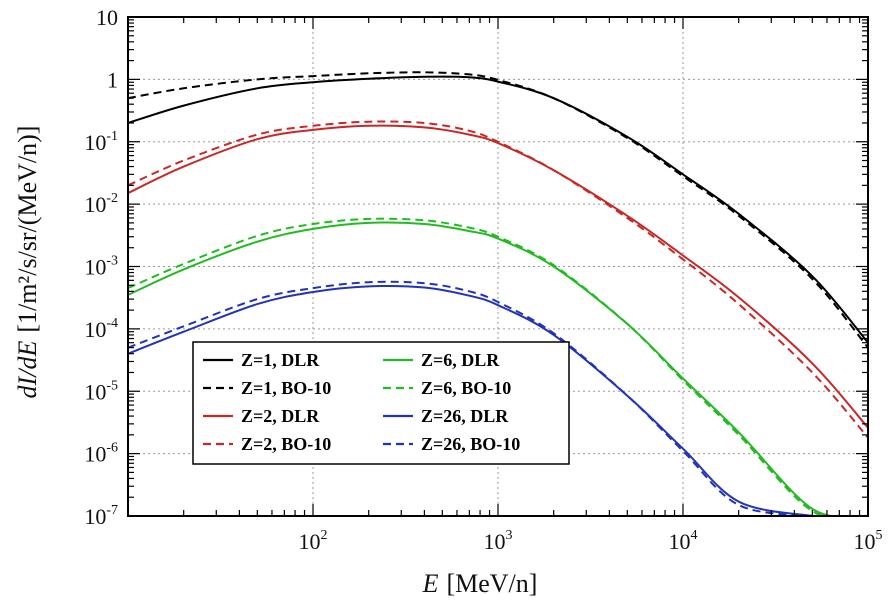  Describe the element at coordinates (498, 541) in the screenshot. I see `x-tick-label: 10³` at that location.